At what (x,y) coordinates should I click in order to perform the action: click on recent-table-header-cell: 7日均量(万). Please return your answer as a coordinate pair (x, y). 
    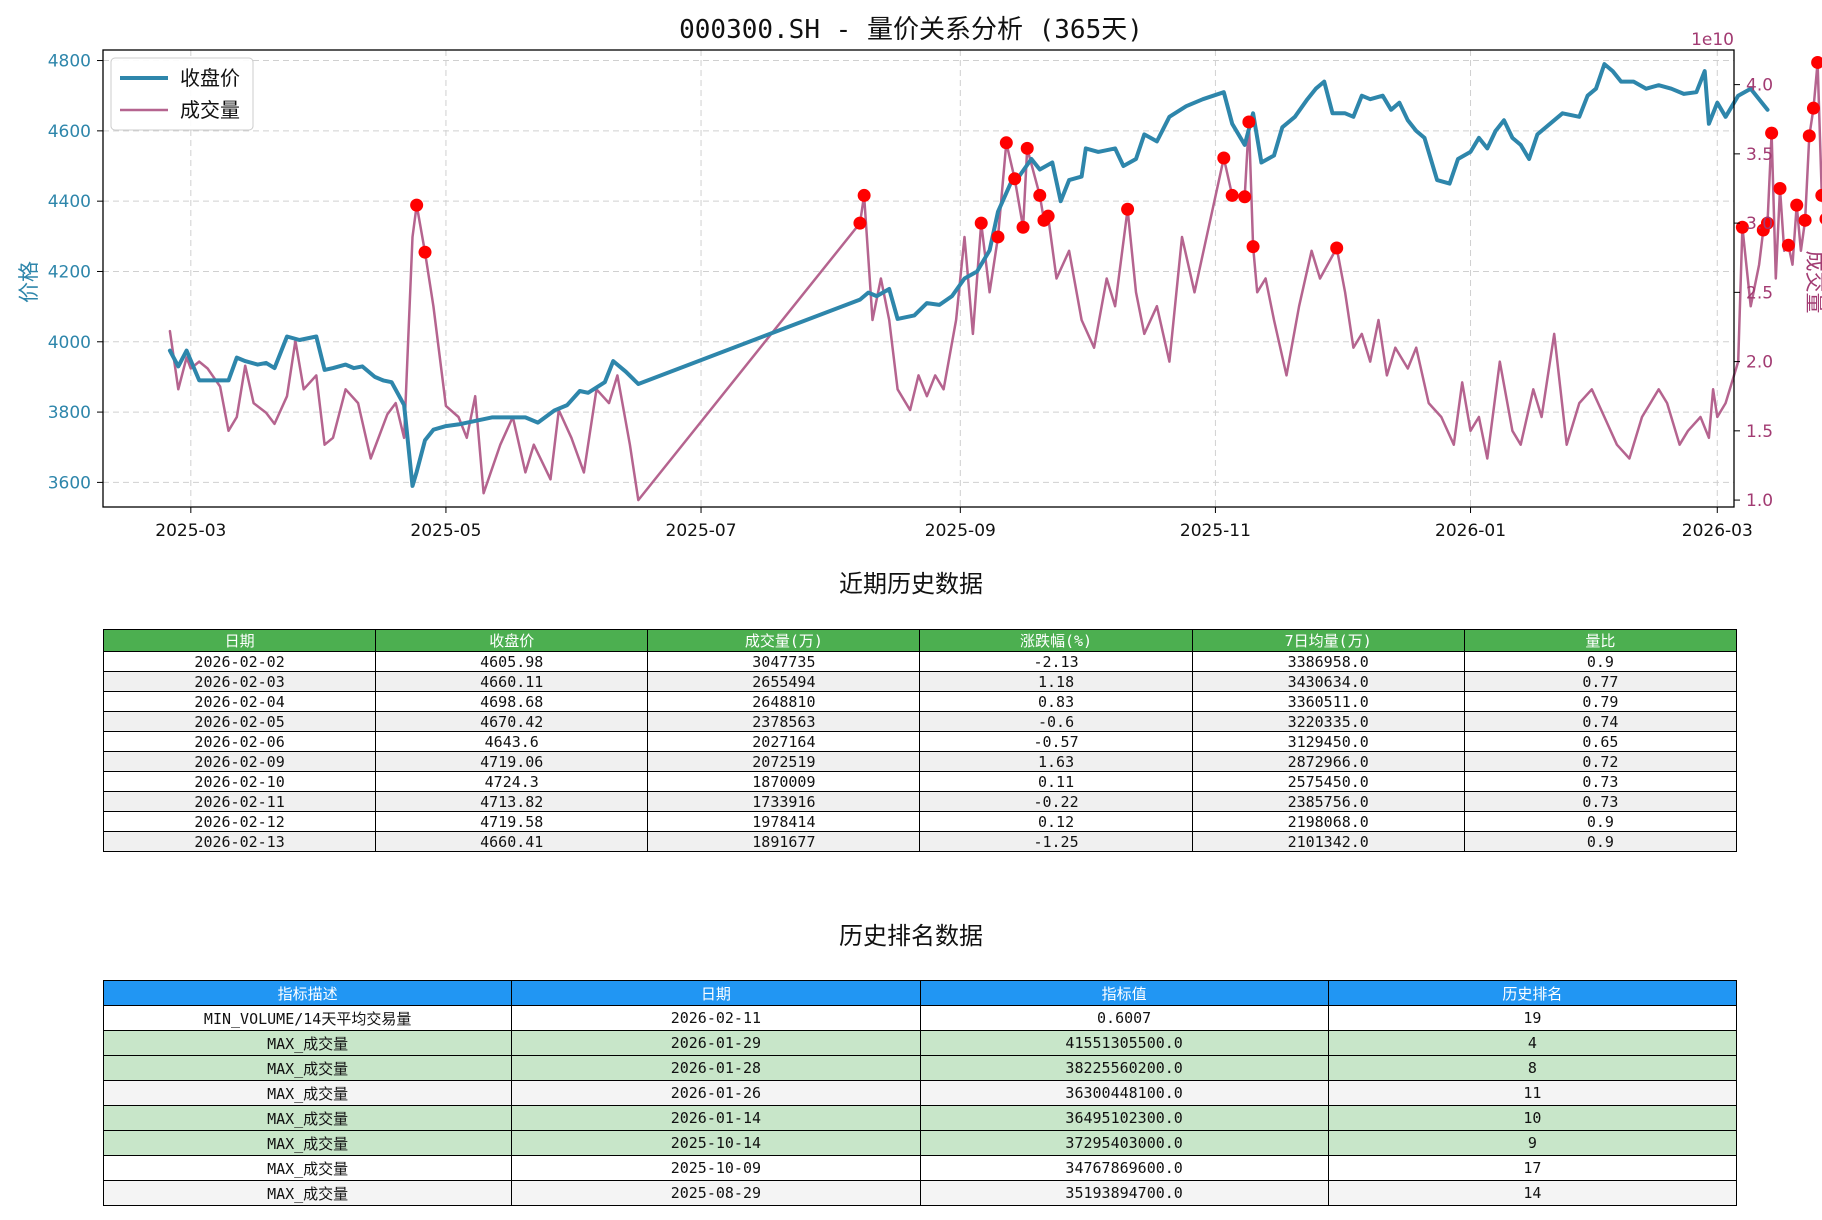
    Looking at the image, I should click on (1328, 640).